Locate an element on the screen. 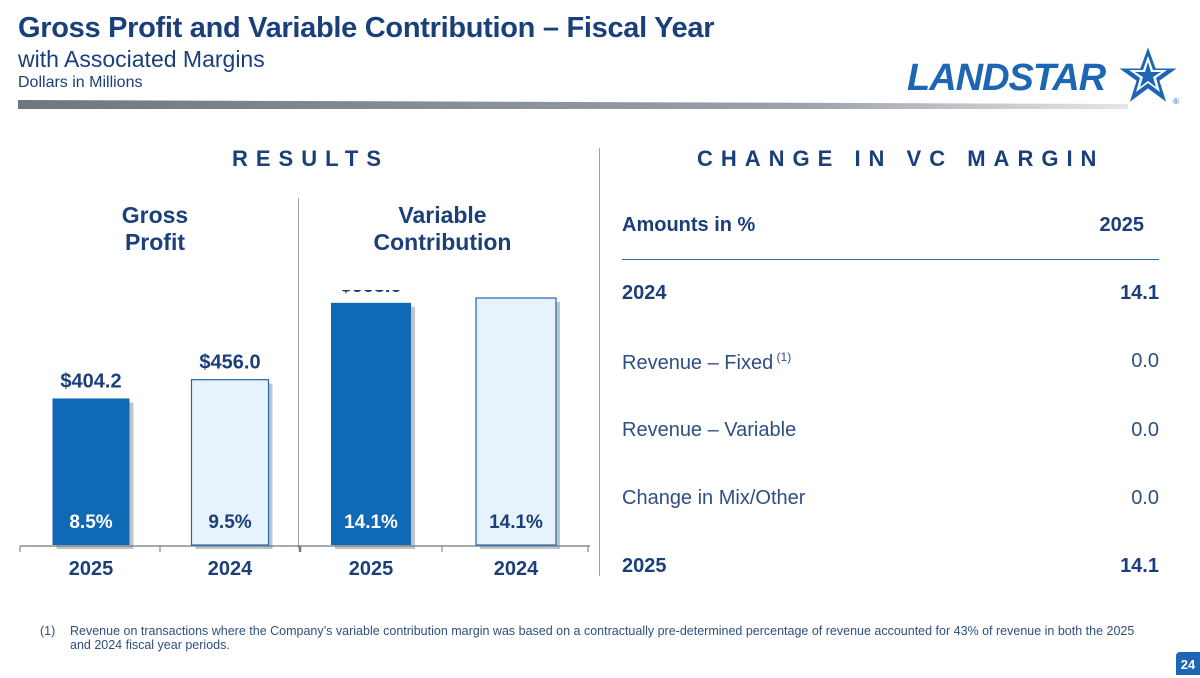 Image resolution: width=1200 pixels, height=678 pixels. bar-value-label: $668.0 is located at coordinates (370, 293).